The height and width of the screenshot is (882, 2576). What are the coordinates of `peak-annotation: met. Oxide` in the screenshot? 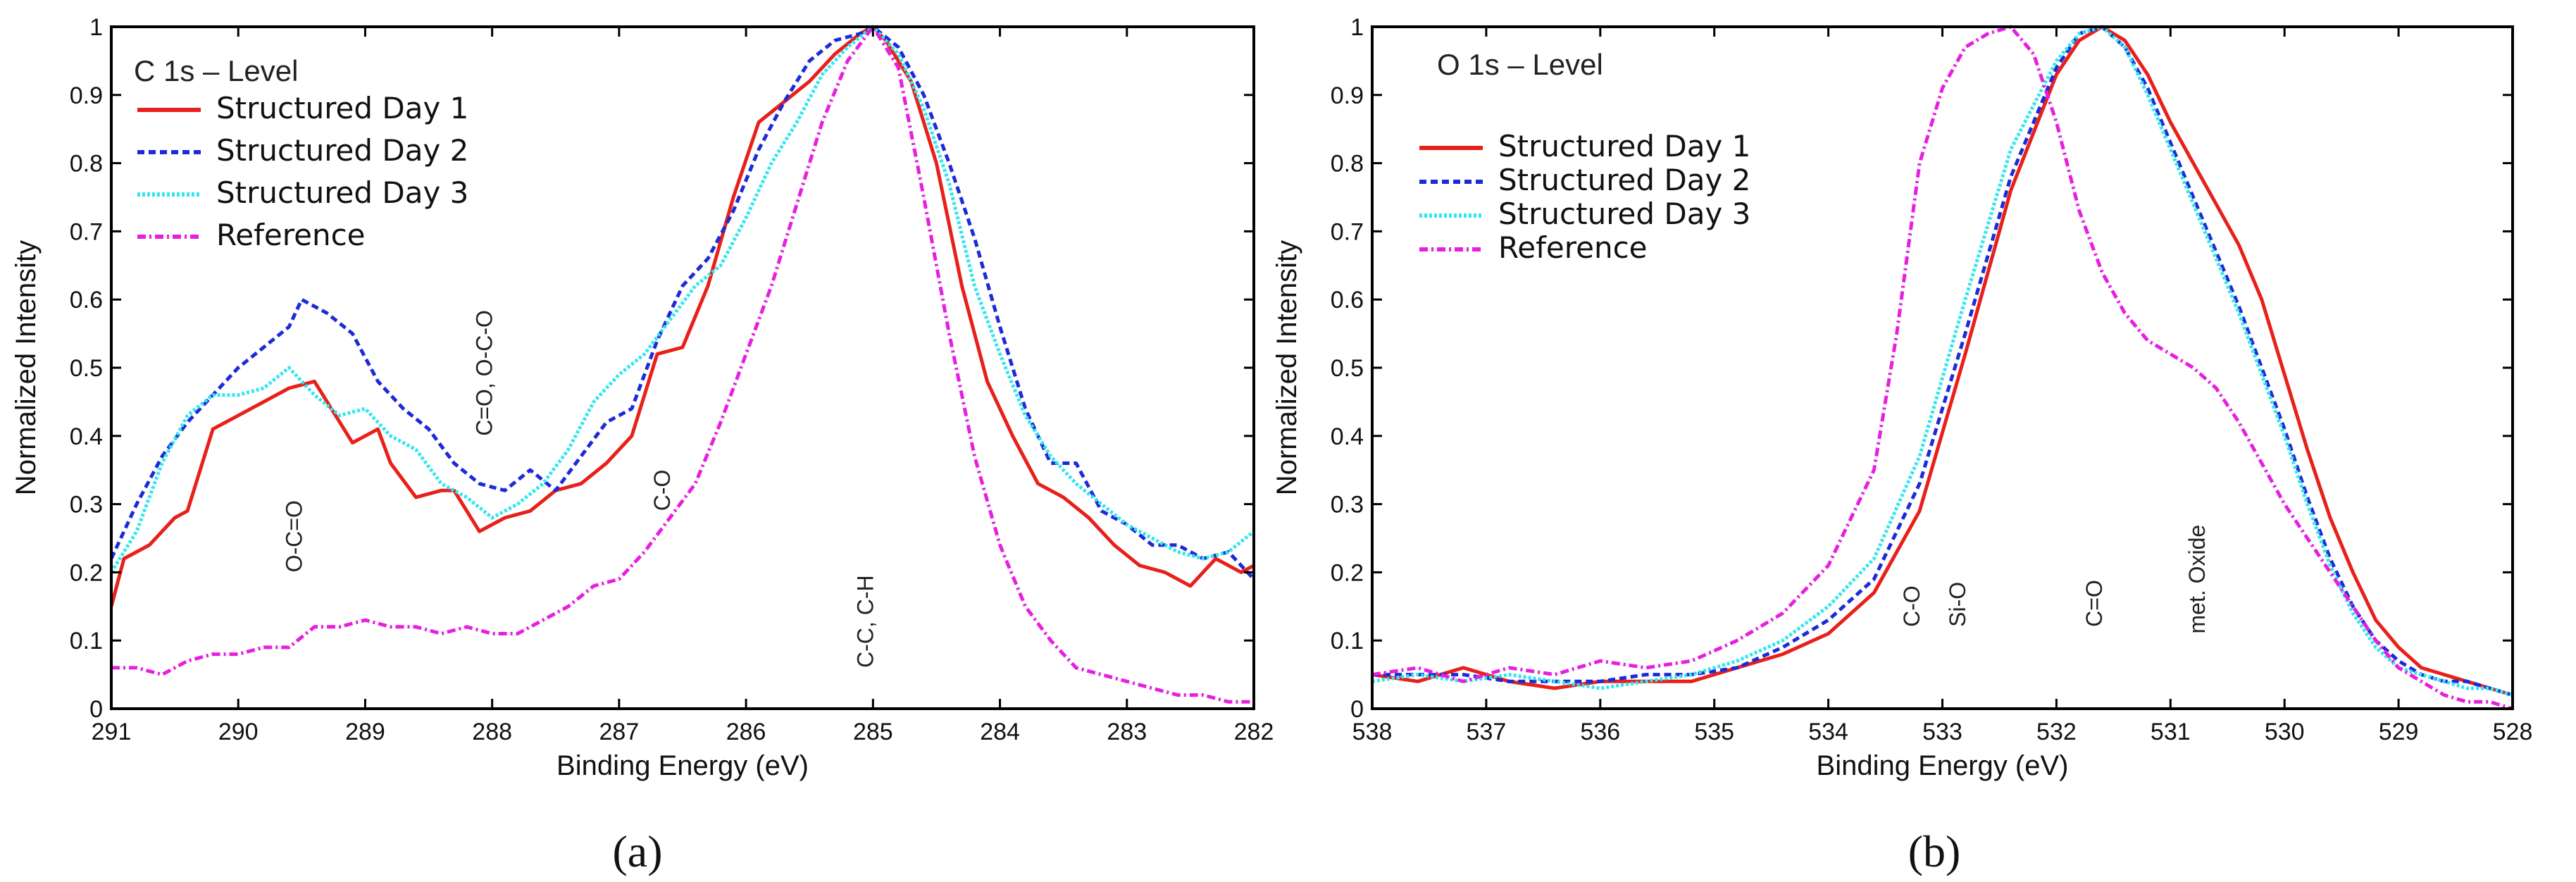 It's located at (2197, 580).